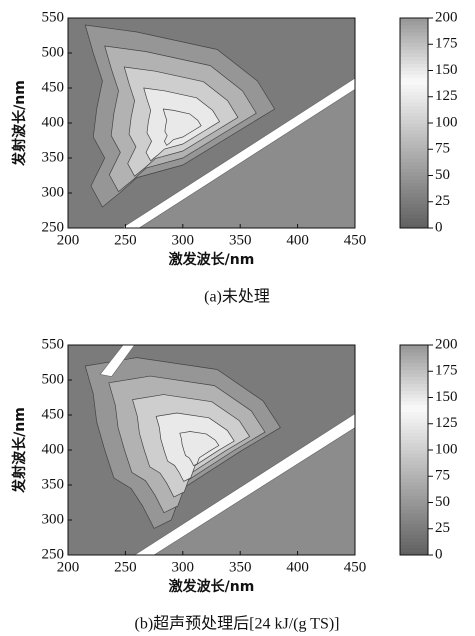 This screenshot has width=475, height=636. I want to click on x-tick-label: 250, so click(125, 240).